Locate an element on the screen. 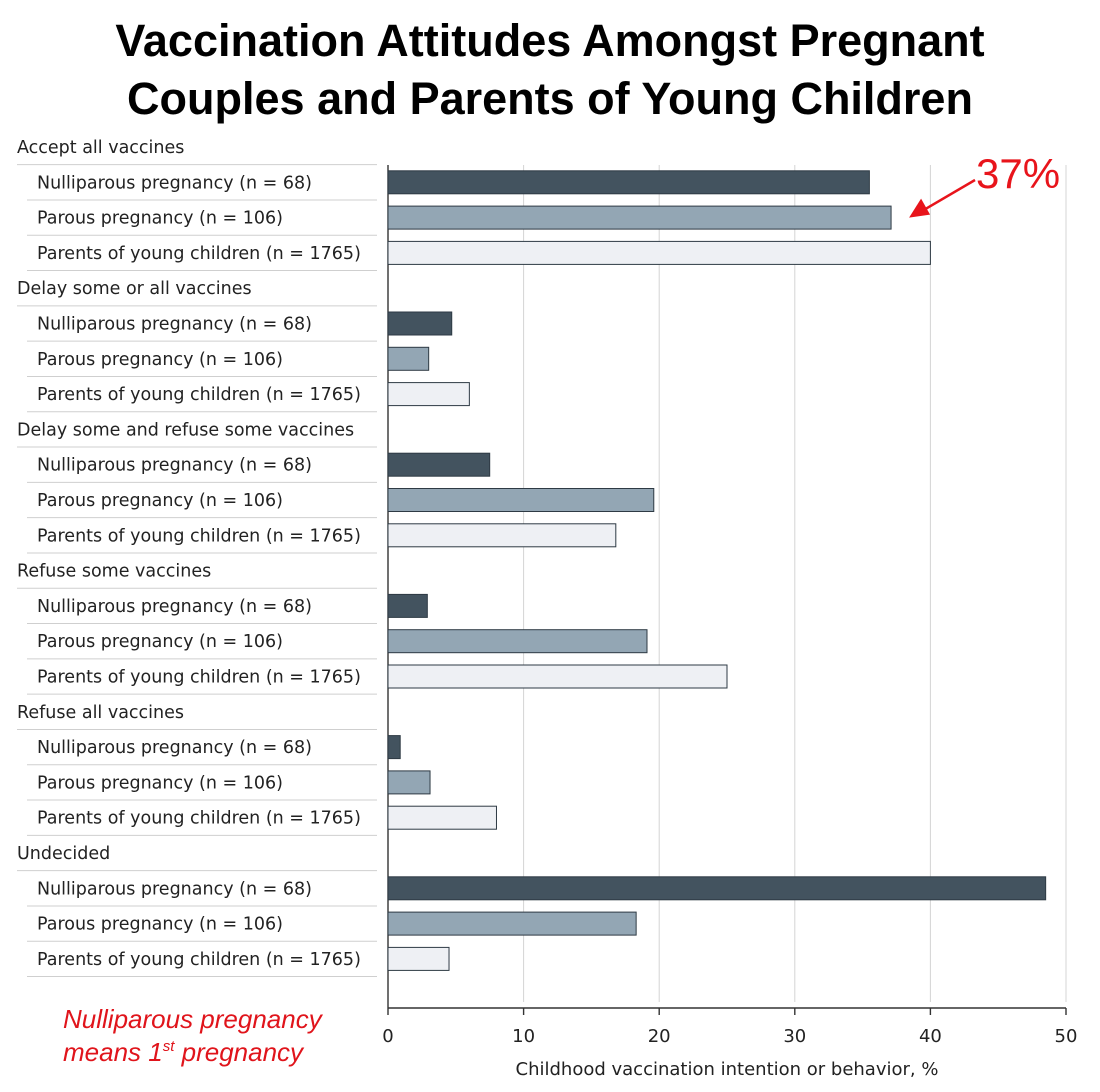  category-label: Refuse all vaccines is located at coordinates (100, 713).